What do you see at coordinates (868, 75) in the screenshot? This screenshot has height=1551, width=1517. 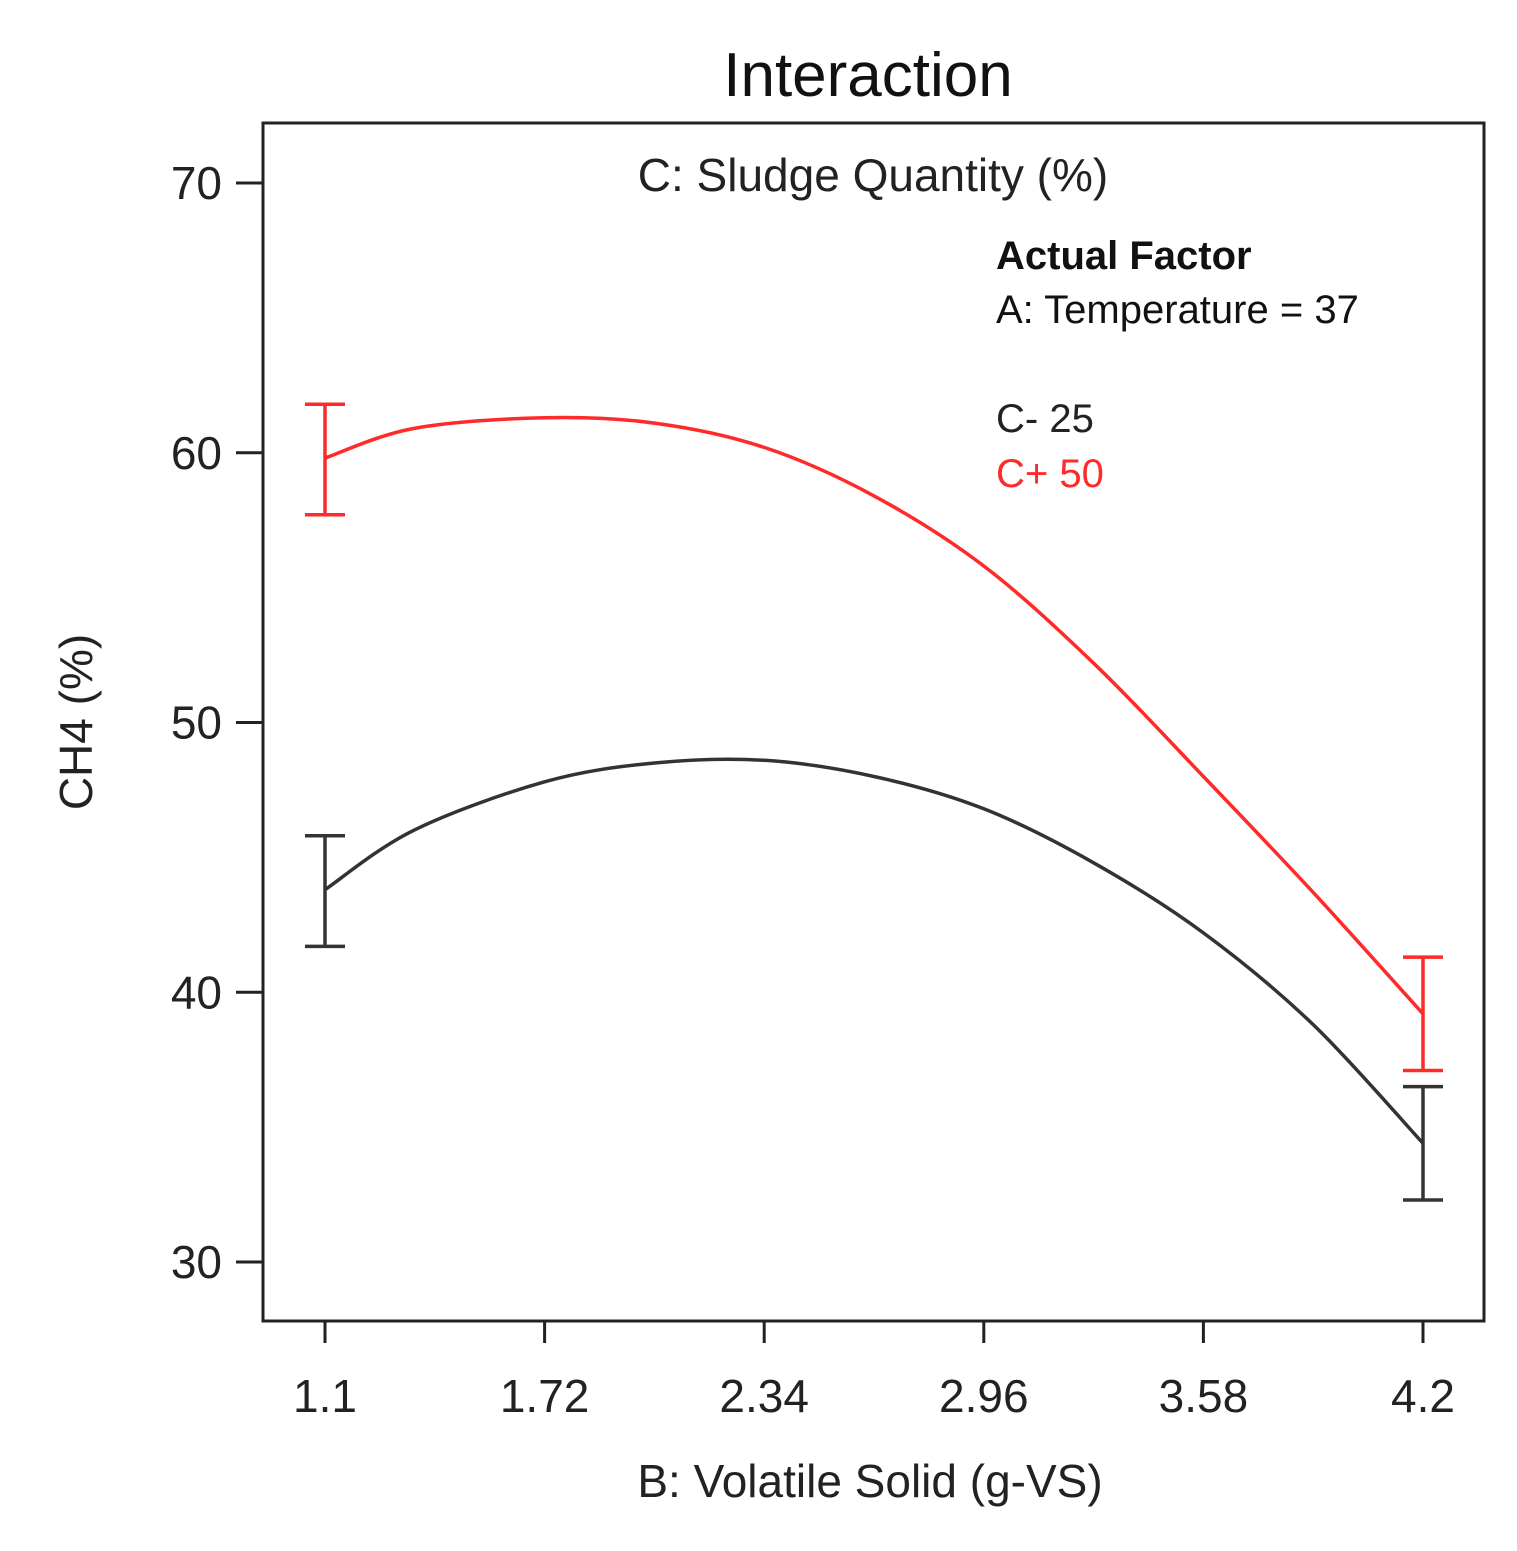 I see `chart-title: Interaction` at bounding box center [868, 75].